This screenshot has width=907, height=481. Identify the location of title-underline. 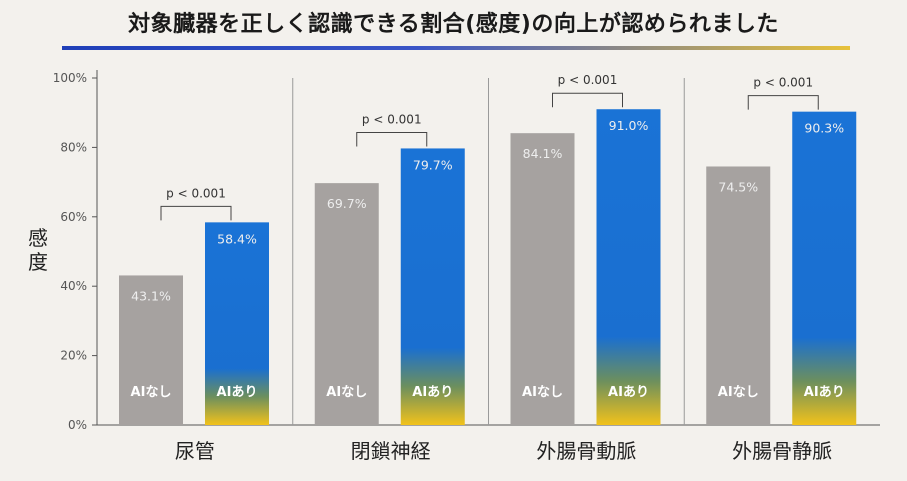
(456, 48).